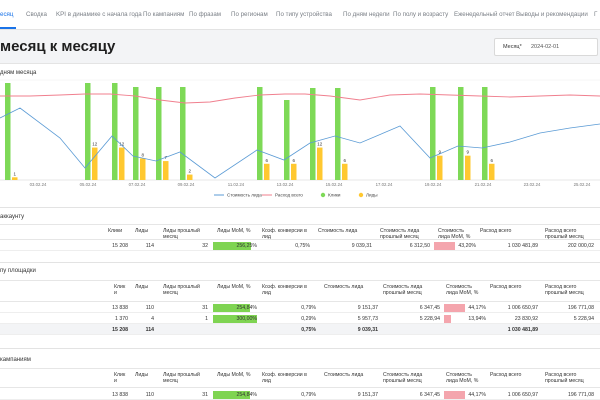 Image resolution: width=600 pixels, height=400 pixels. I want to click on tab-by-campaigns: По кампаниям, so click(164, 14).